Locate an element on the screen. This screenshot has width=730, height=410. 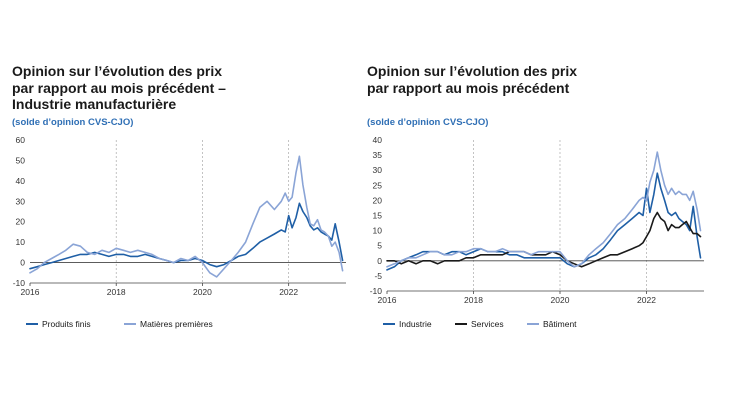
series-line-produits-finis is located at coordinates (186, 236).